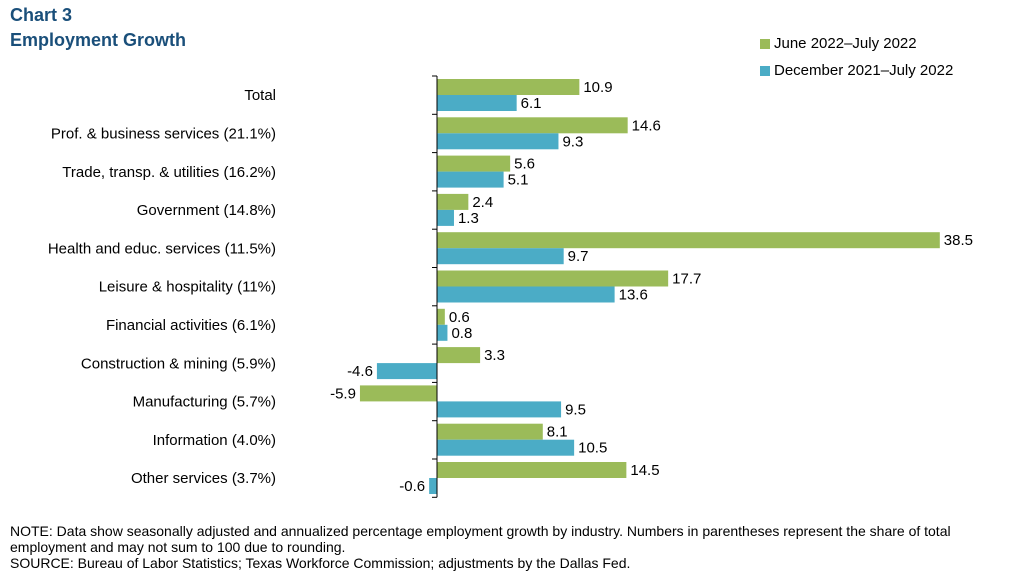  Describe the element at coordinates (178, 363) in the screenshot. I see `category-label: Construction & mining (5.9%)` at that location.